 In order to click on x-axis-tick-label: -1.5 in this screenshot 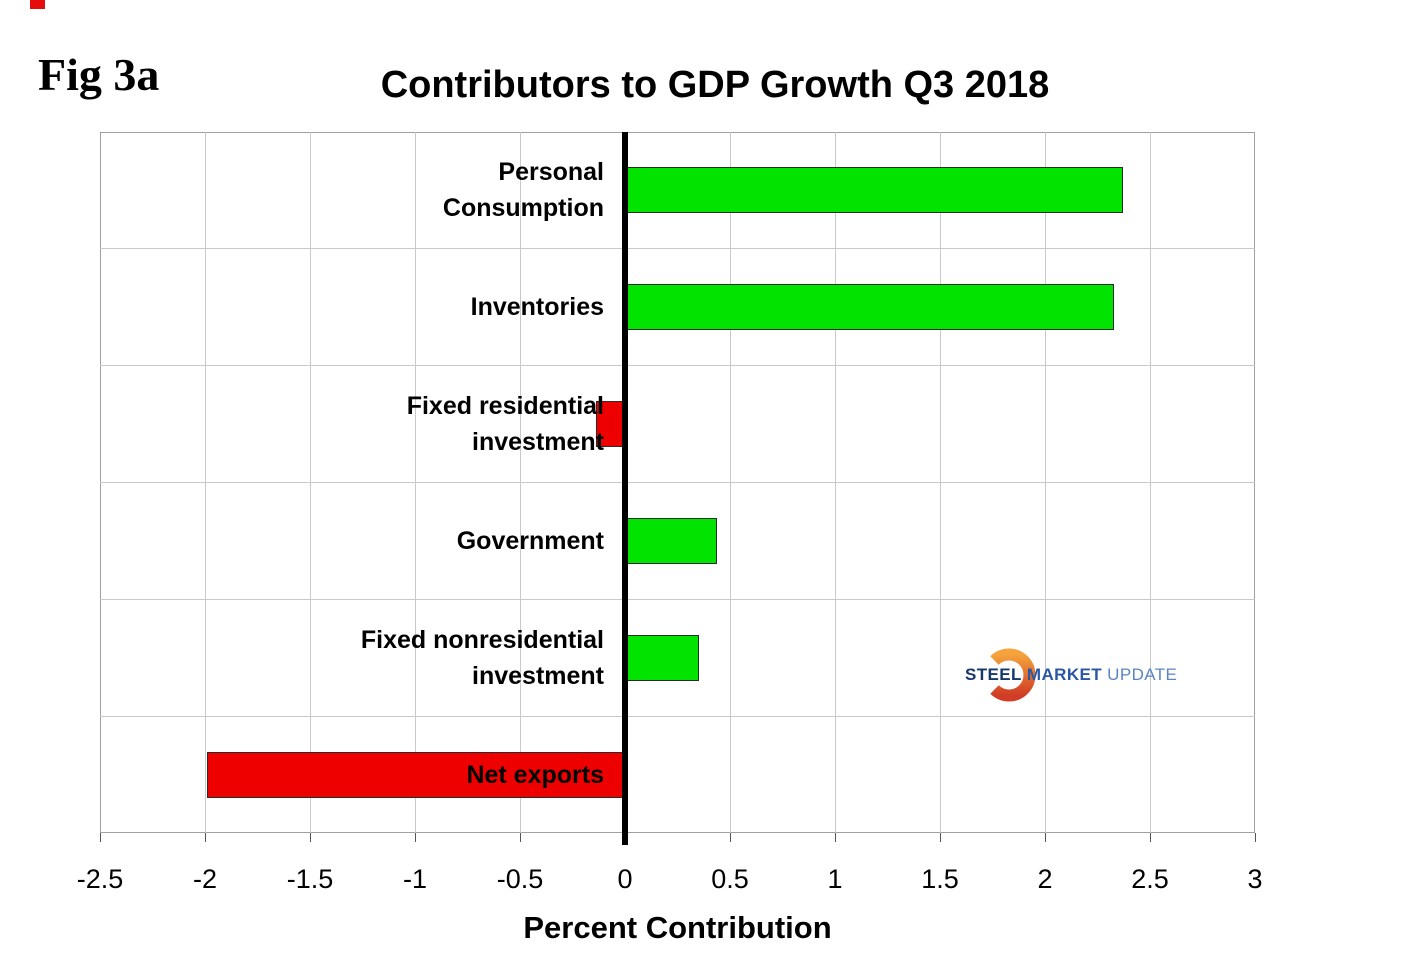, I will do `click(310, 879)`.